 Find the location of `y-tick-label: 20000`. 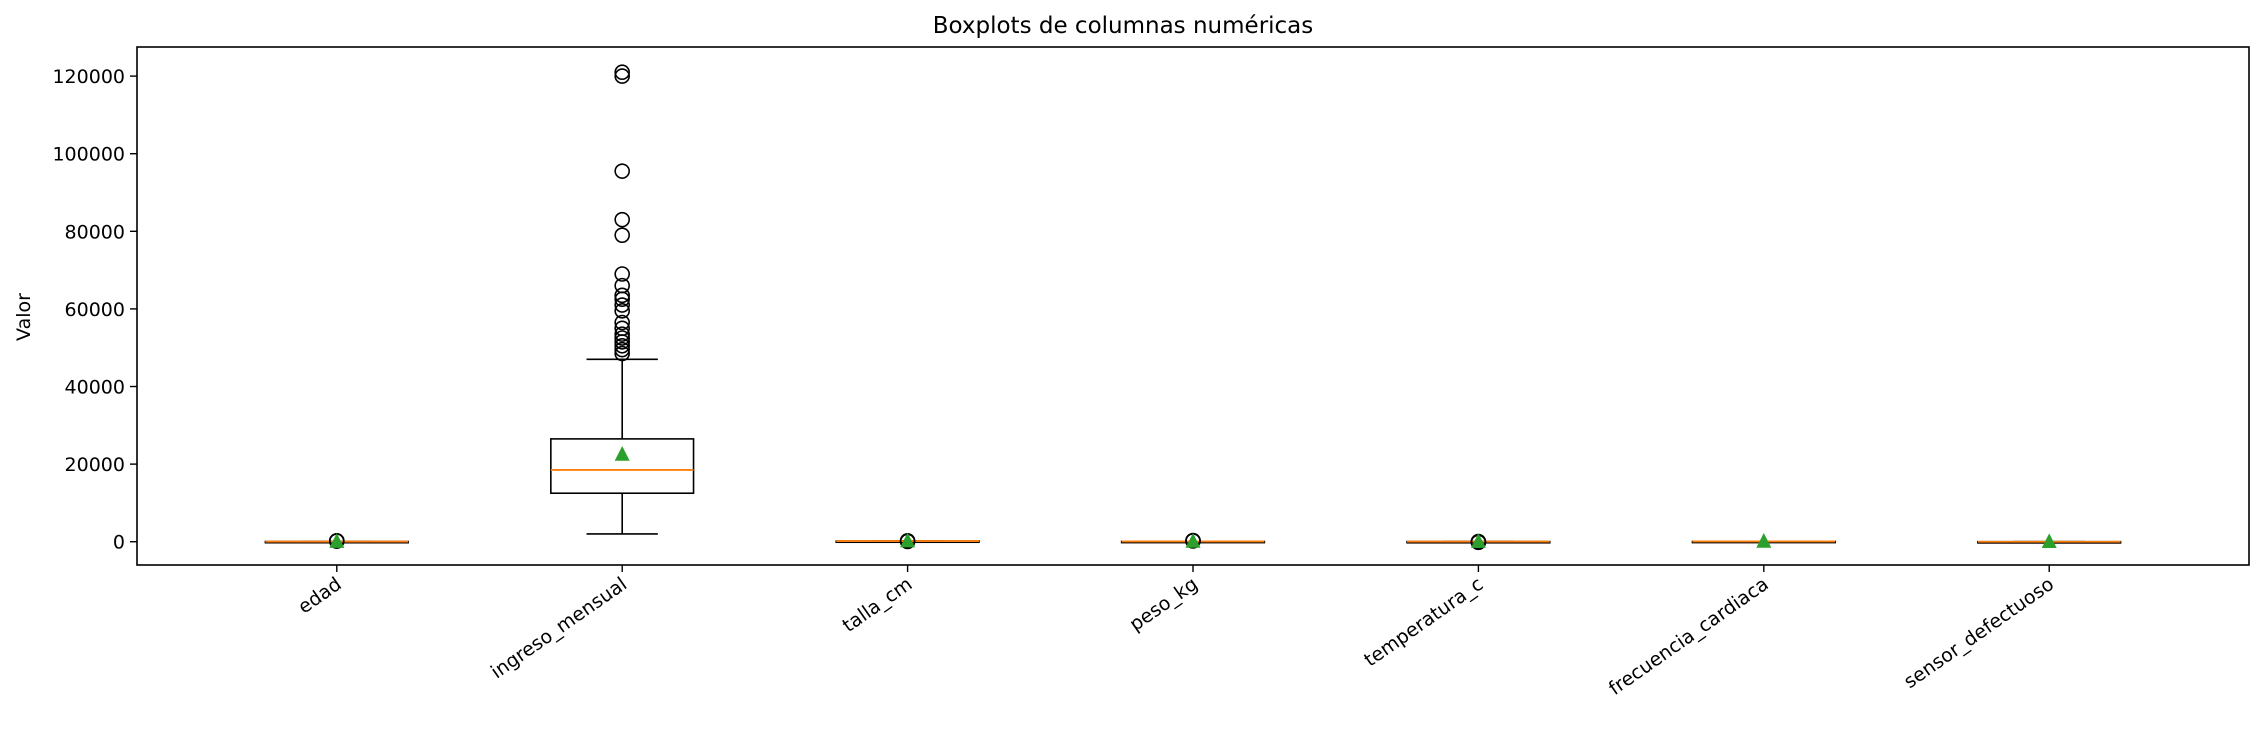

y-tick-label: 20000 is located at coordinates (95, 465).